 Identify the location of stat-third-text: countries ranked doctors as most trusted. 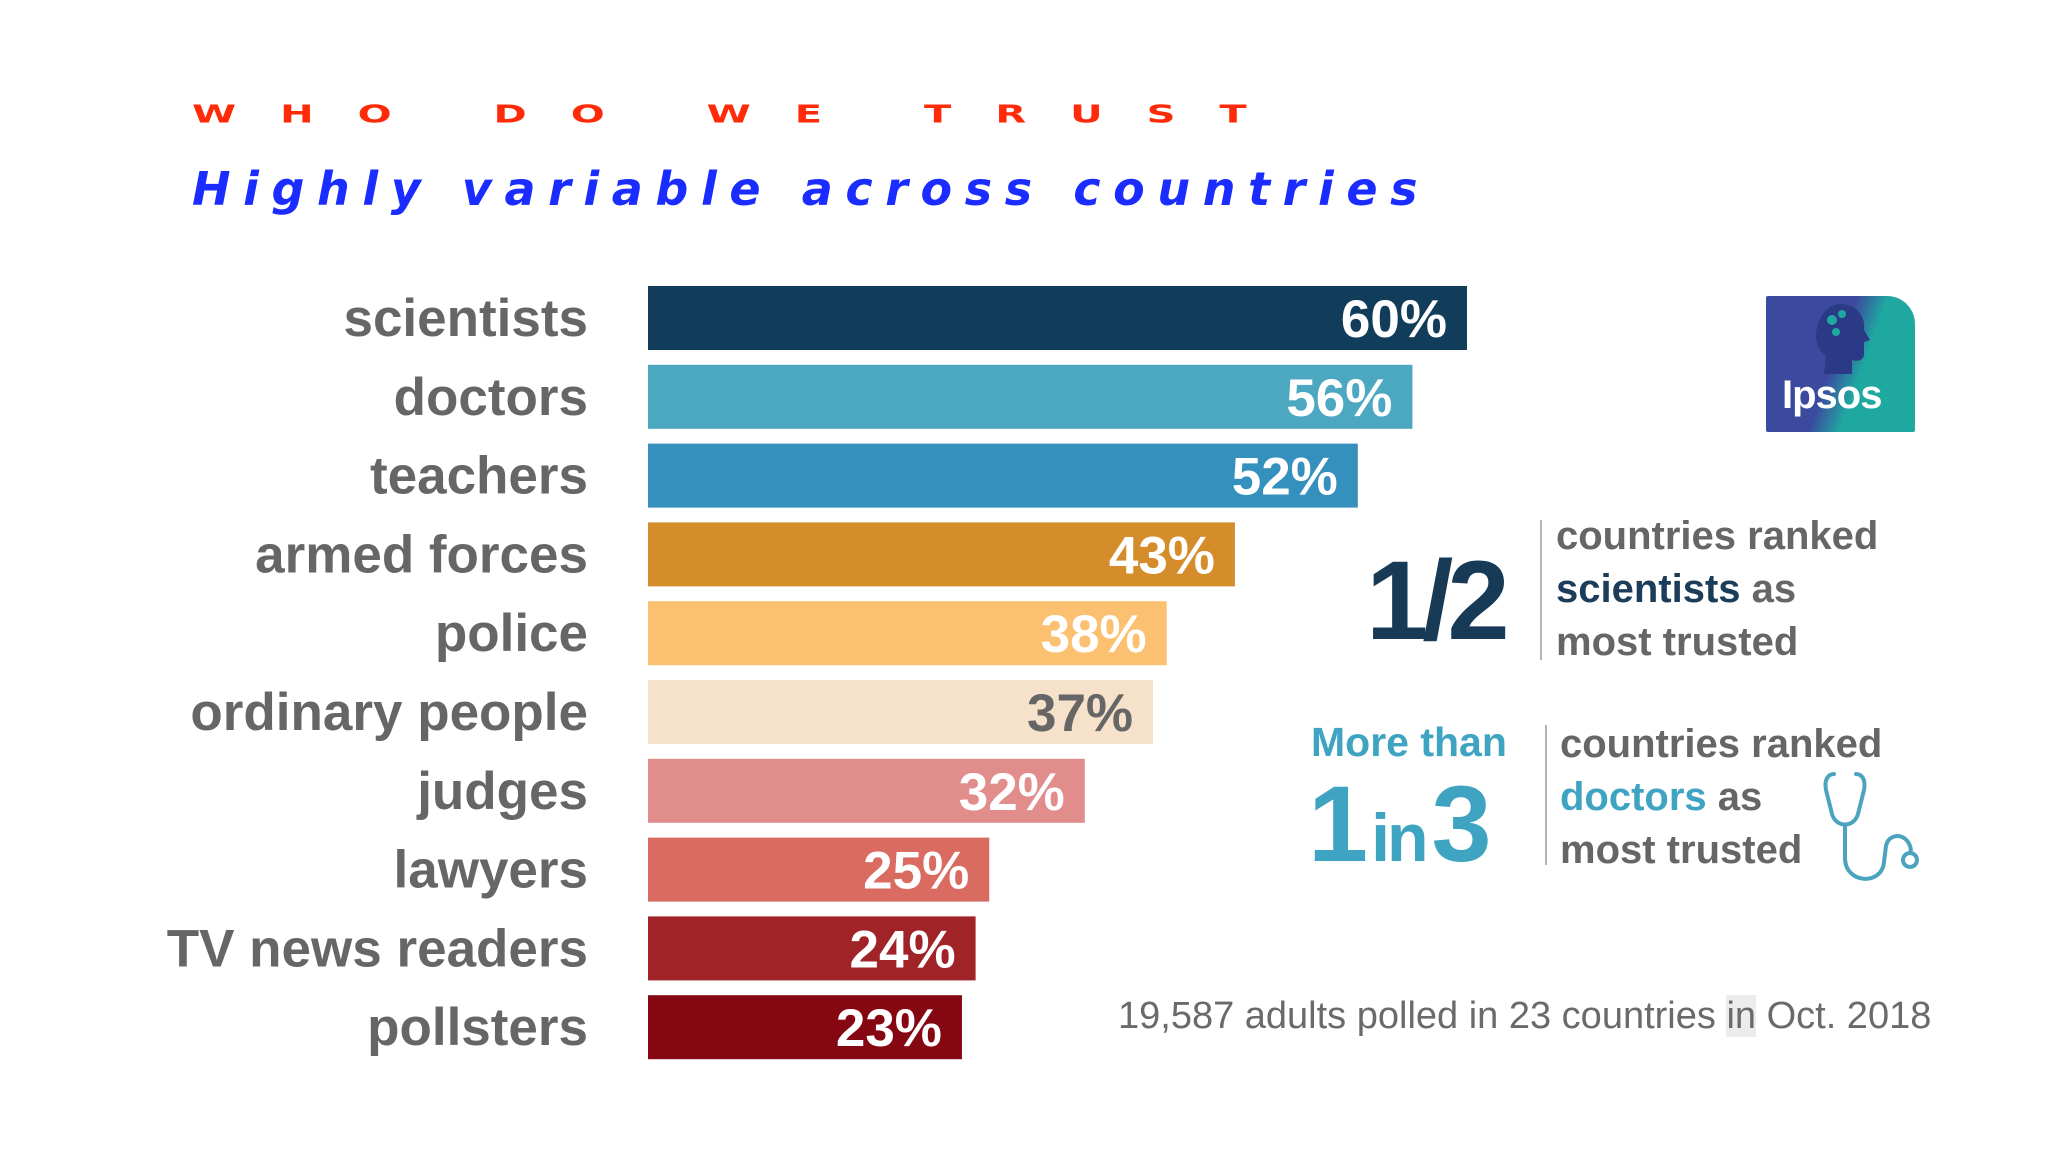
(1721, 797).